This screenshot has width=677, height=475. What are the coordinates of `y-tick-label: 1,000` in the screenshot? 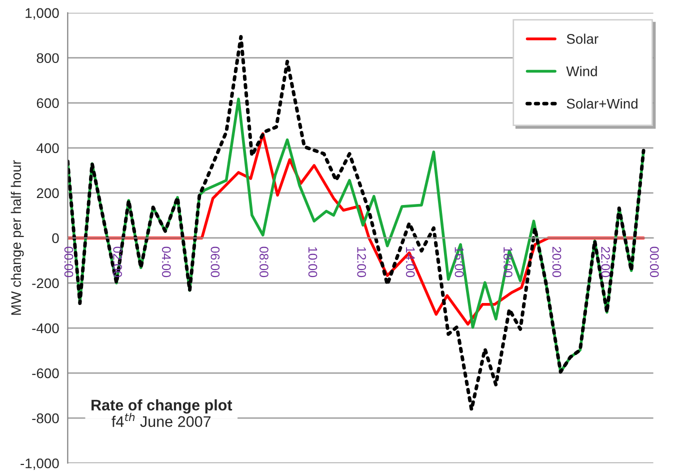 It's located at (42, 14).